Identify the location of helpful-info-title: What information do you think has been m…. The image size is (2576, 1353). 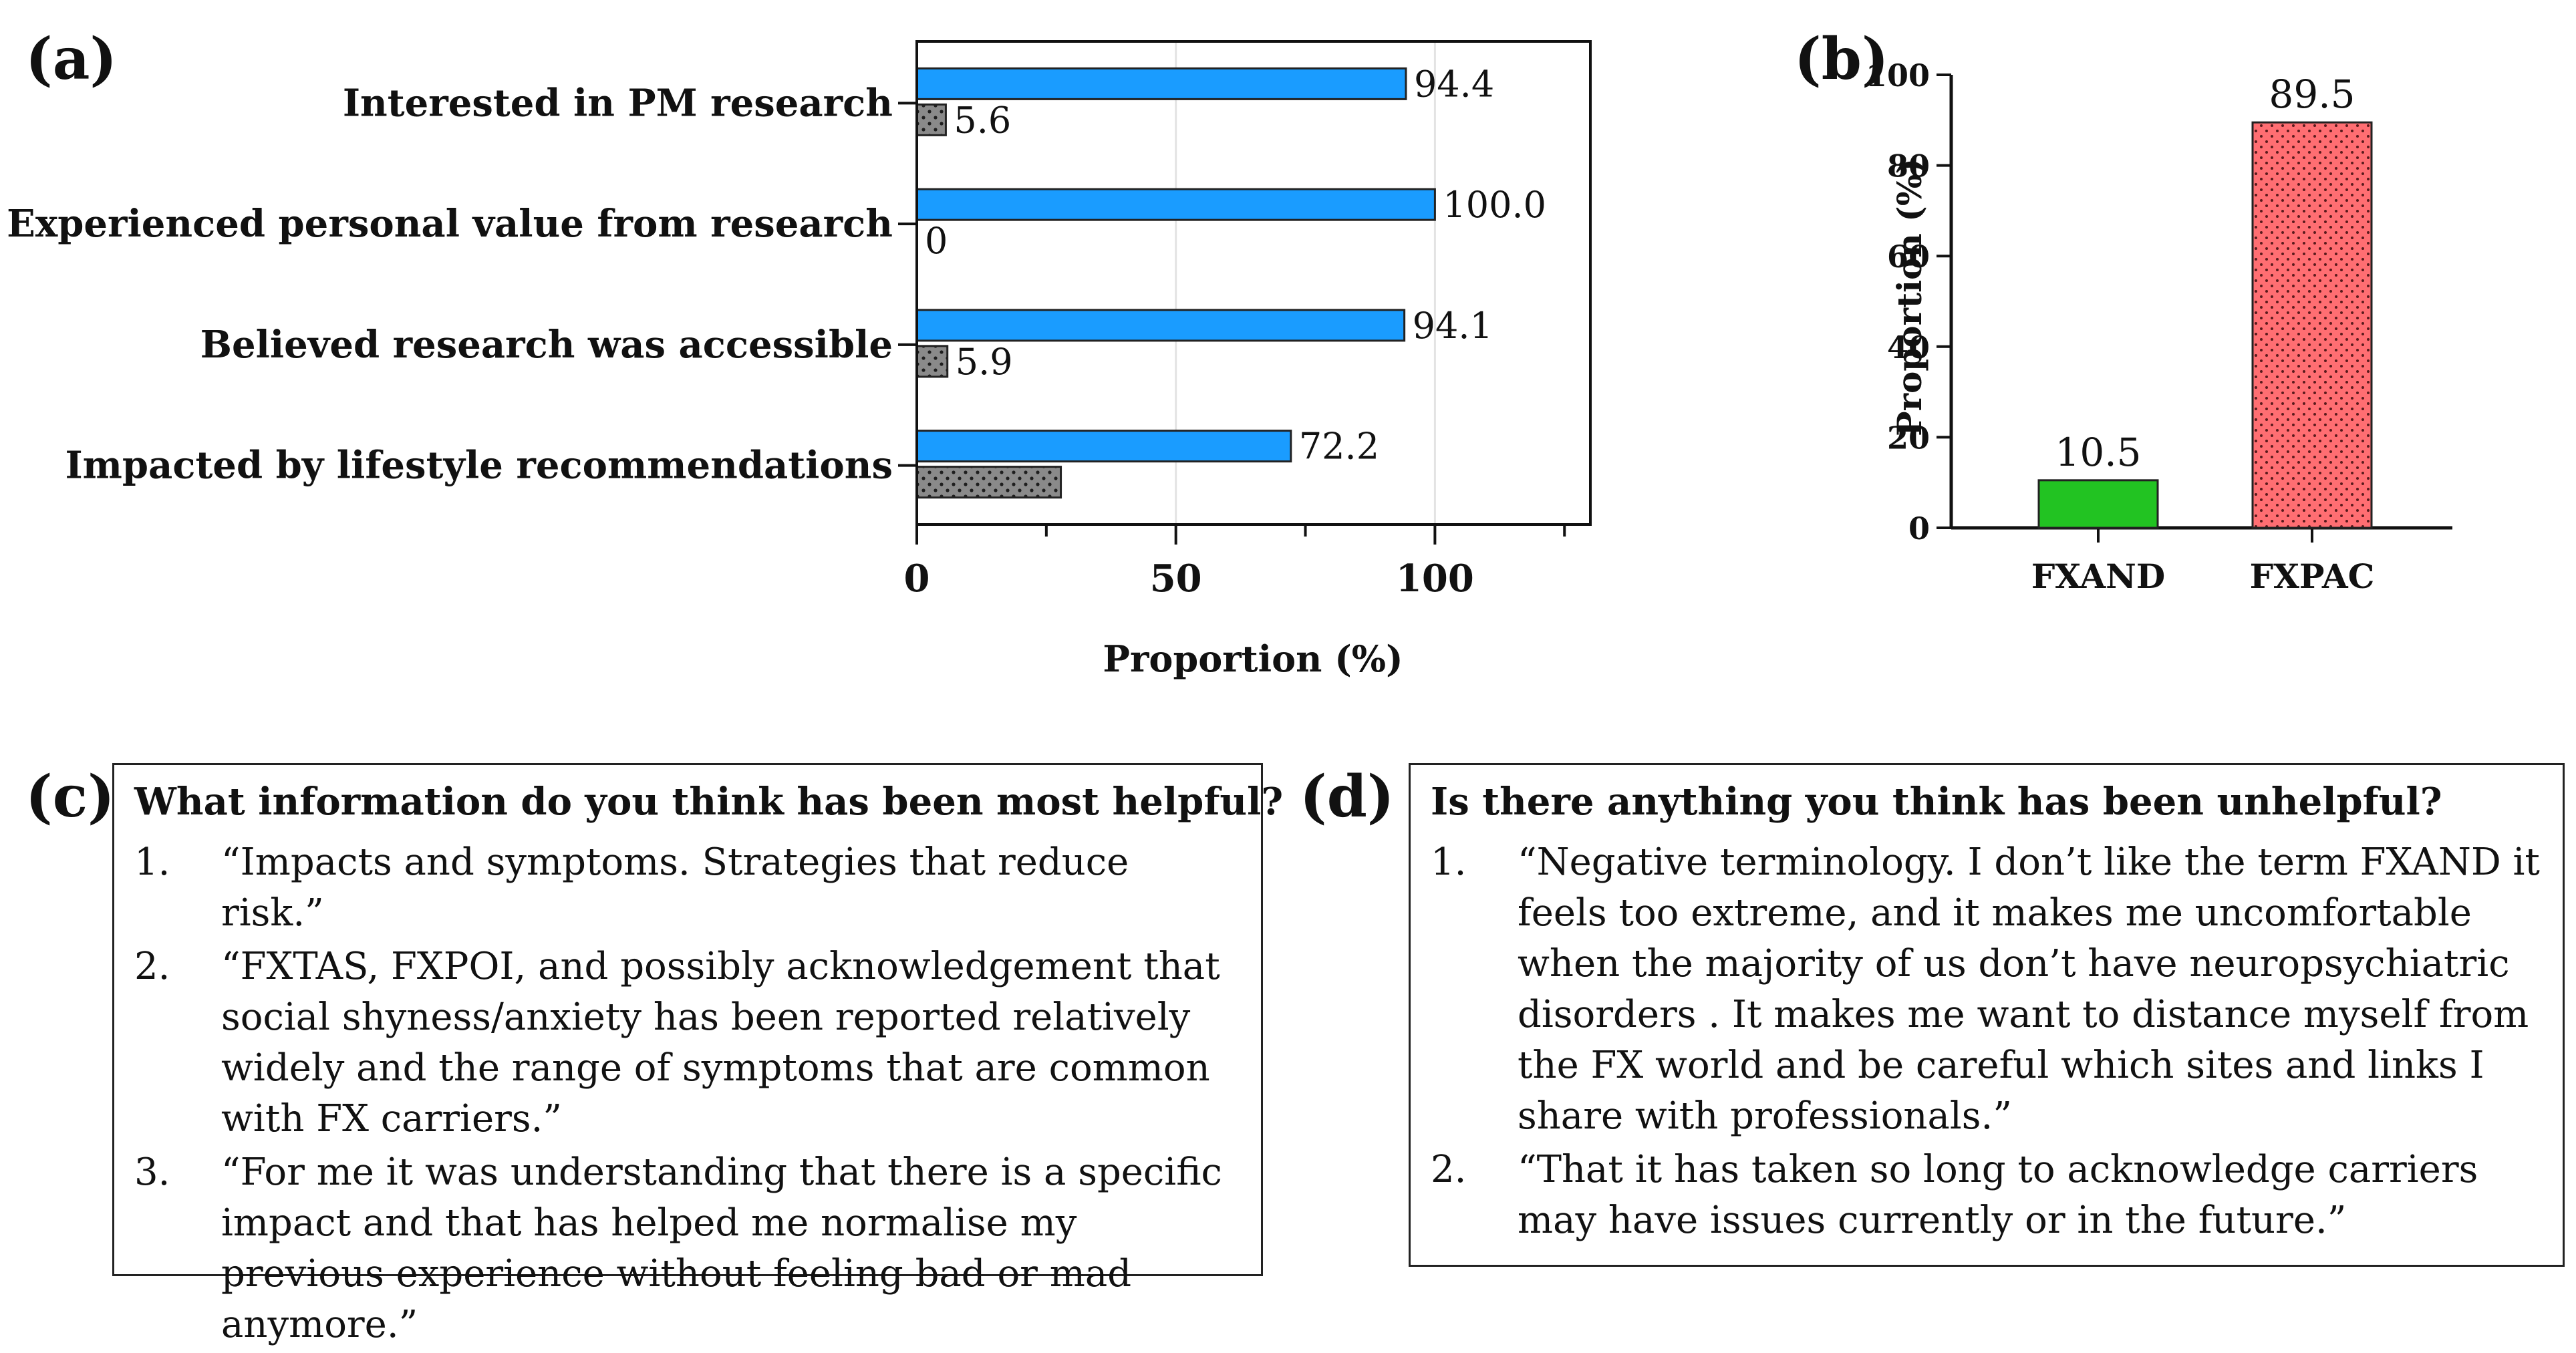
(709, 802).